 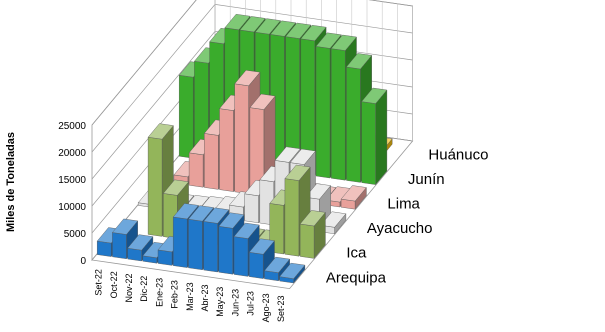 What do you see at coordinates (72, 126) in the screenshot?
I see `y-tick-label: 25000` at bounding box center [72, 126].